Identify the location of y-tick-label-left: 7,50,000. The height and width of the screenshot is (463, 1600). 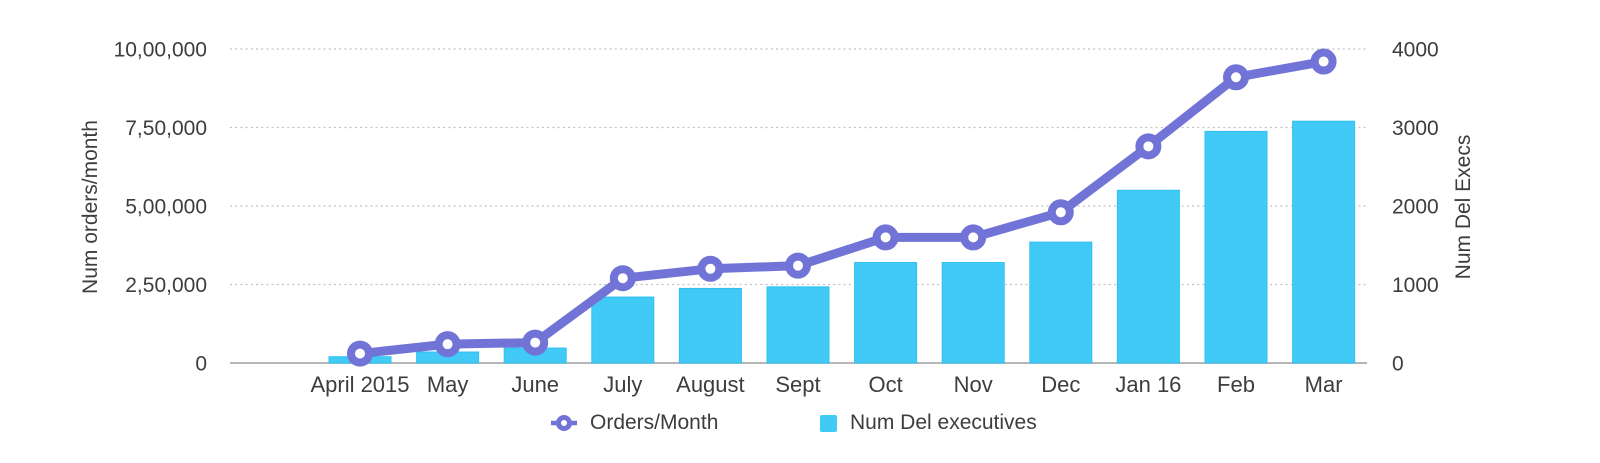
(166, 128).